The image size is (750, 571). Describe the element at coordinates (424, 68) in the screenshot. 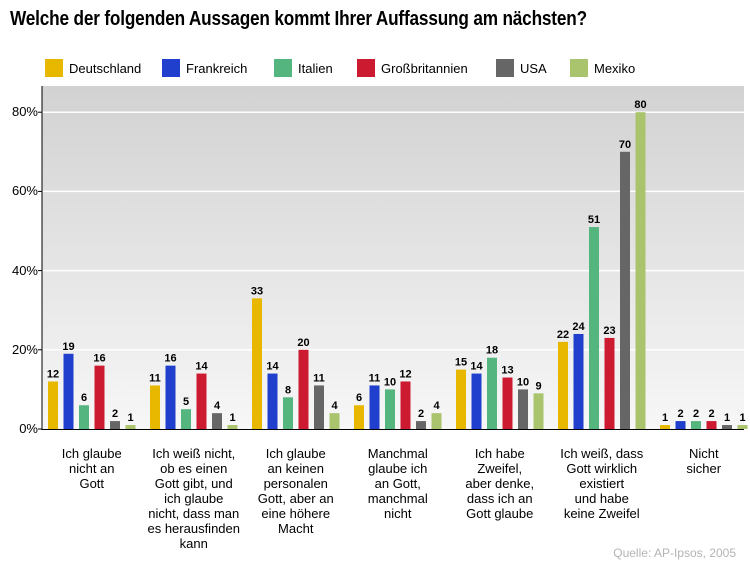

I see `legend-label-grossbritannien: Großbritannien` at that location.